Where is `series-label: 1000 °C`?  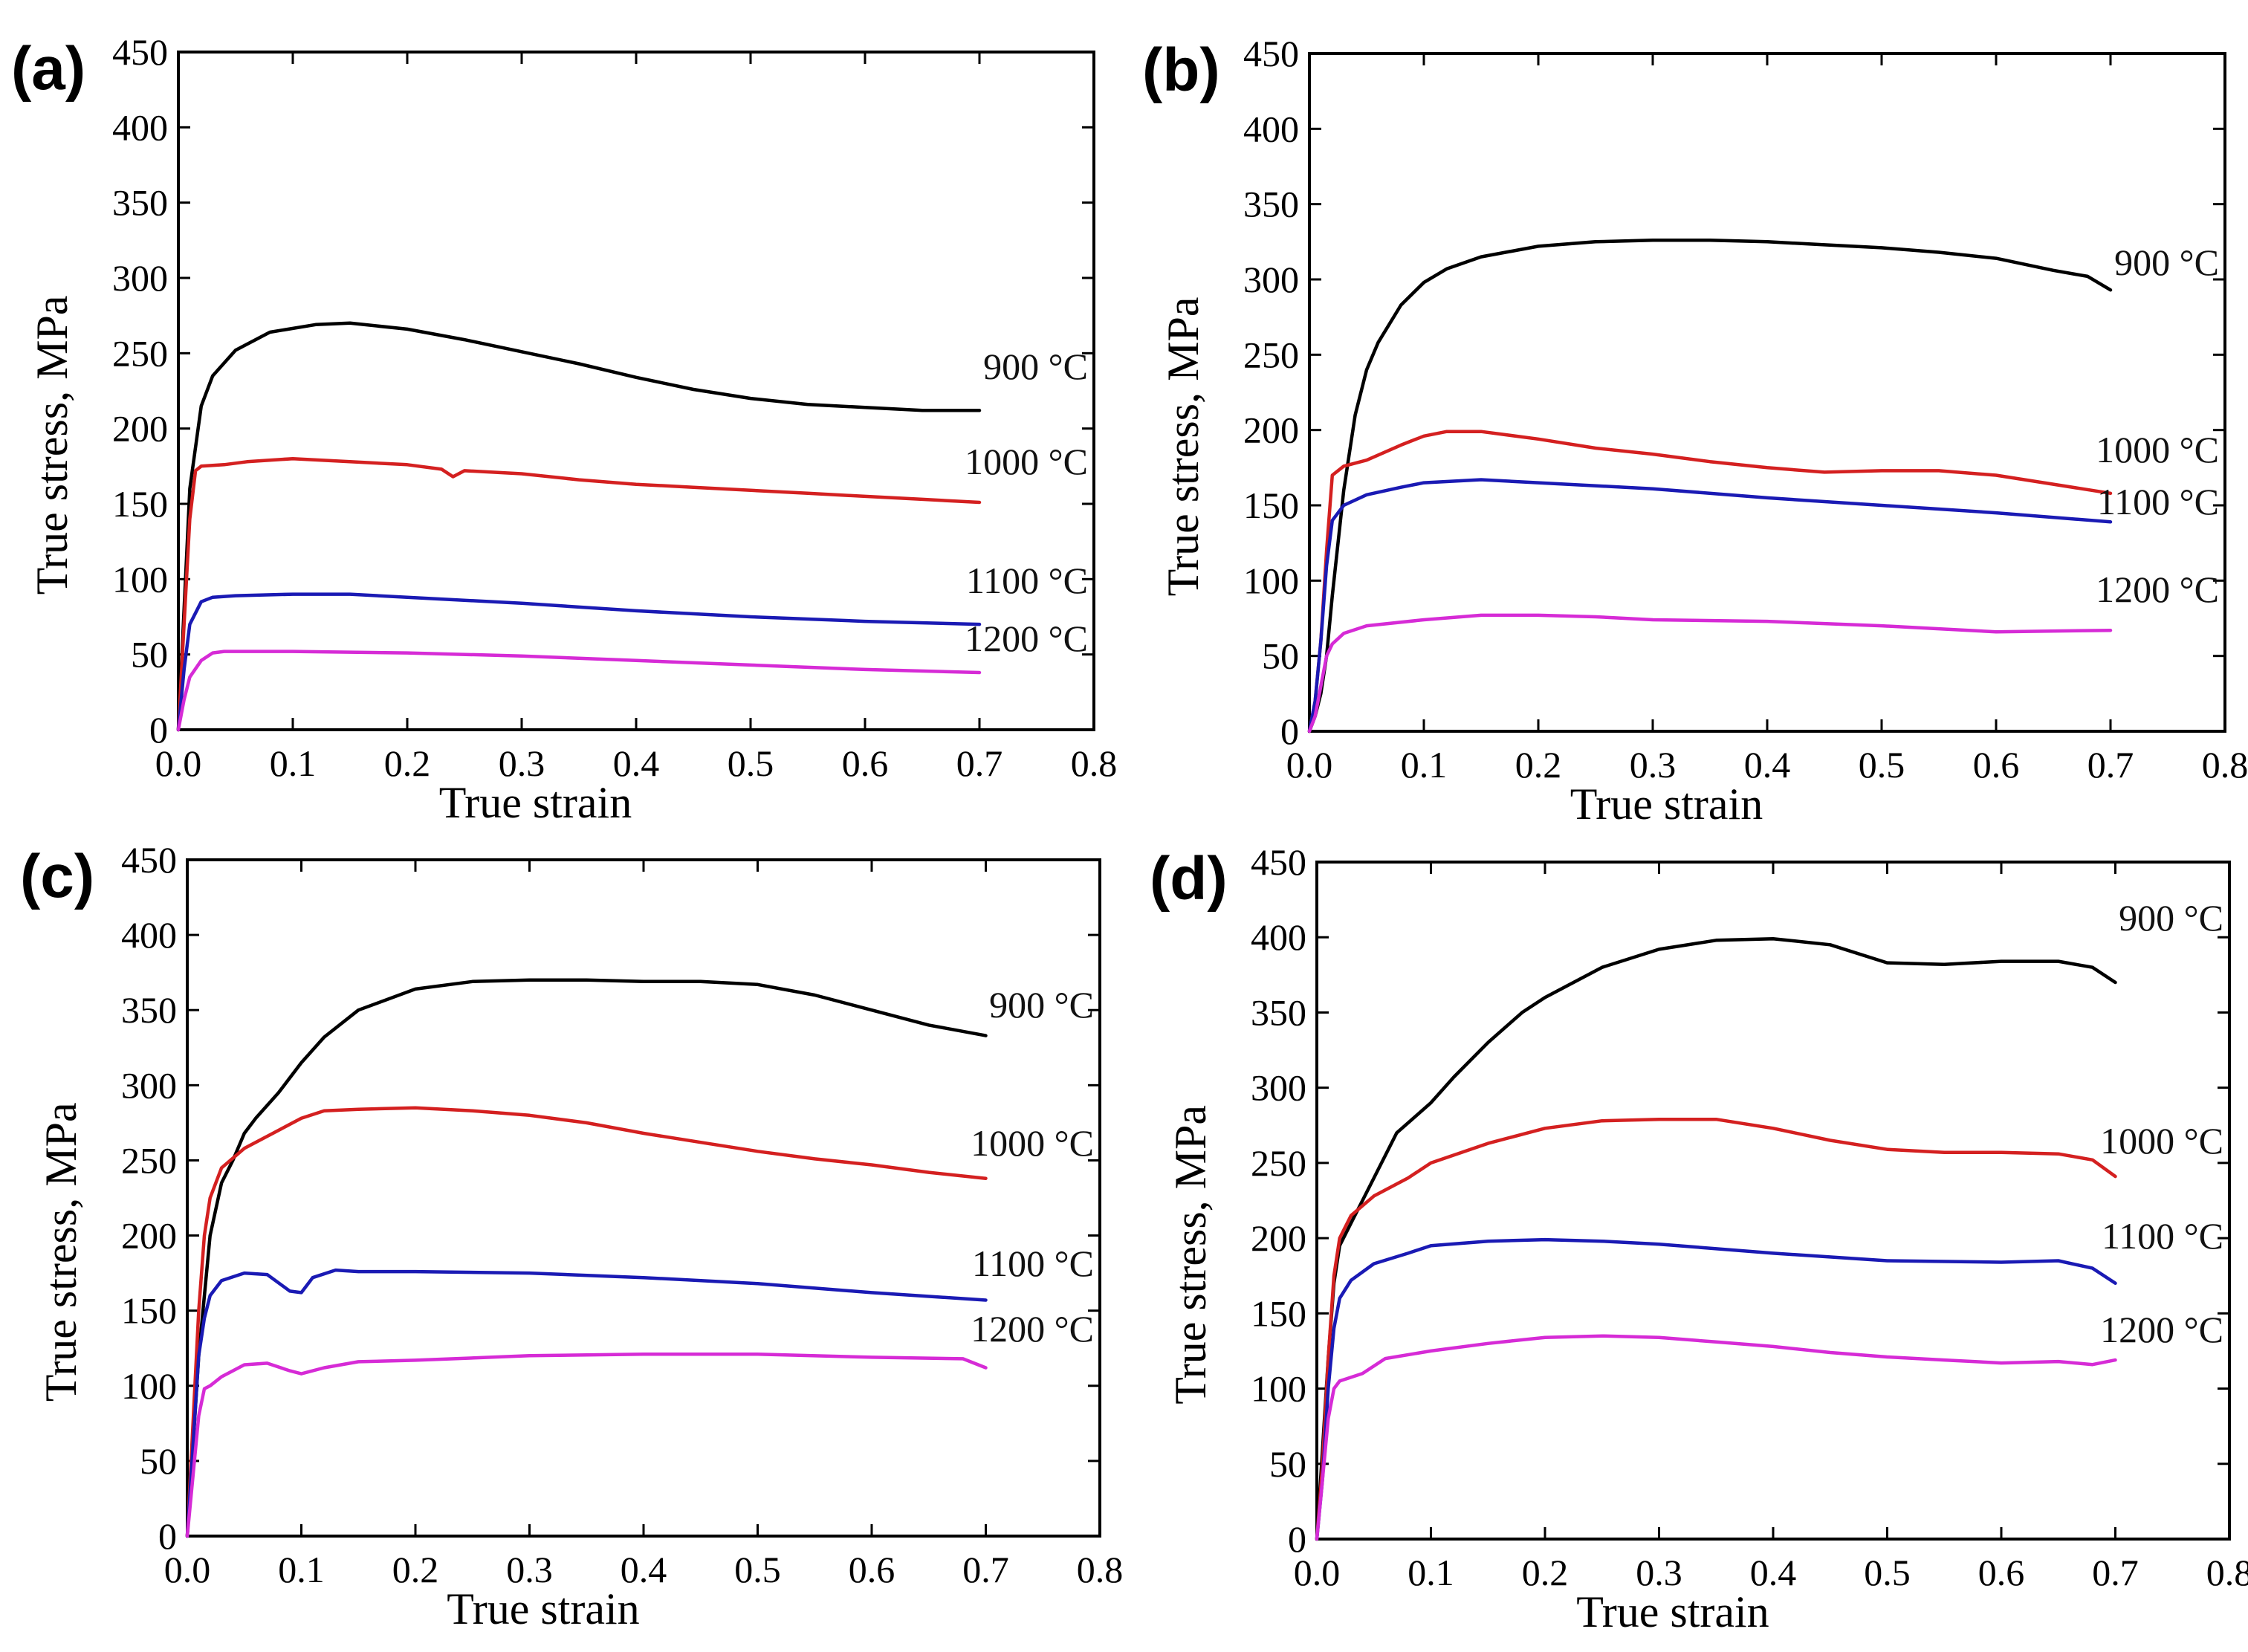
series-label: 1000 °C is located at coordinates (2157, 449).